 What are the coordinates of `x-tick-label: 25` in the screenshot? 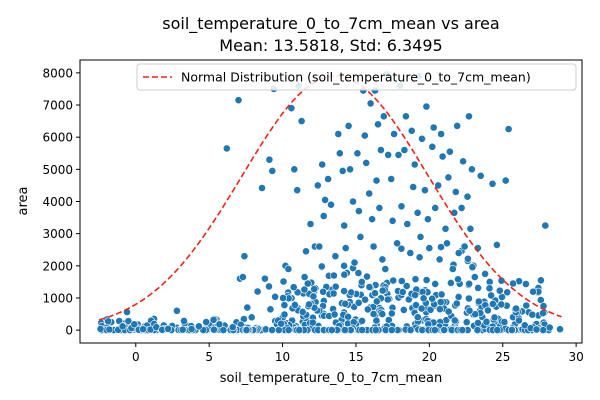 It's located at (502, 357).